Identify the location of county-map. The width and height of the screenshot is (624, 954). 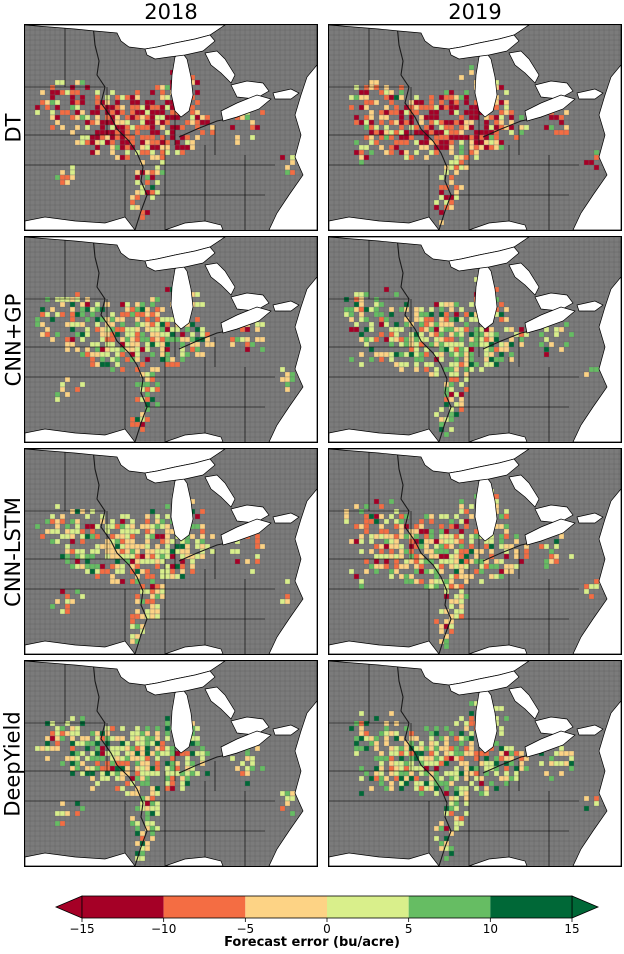
(475, 763).